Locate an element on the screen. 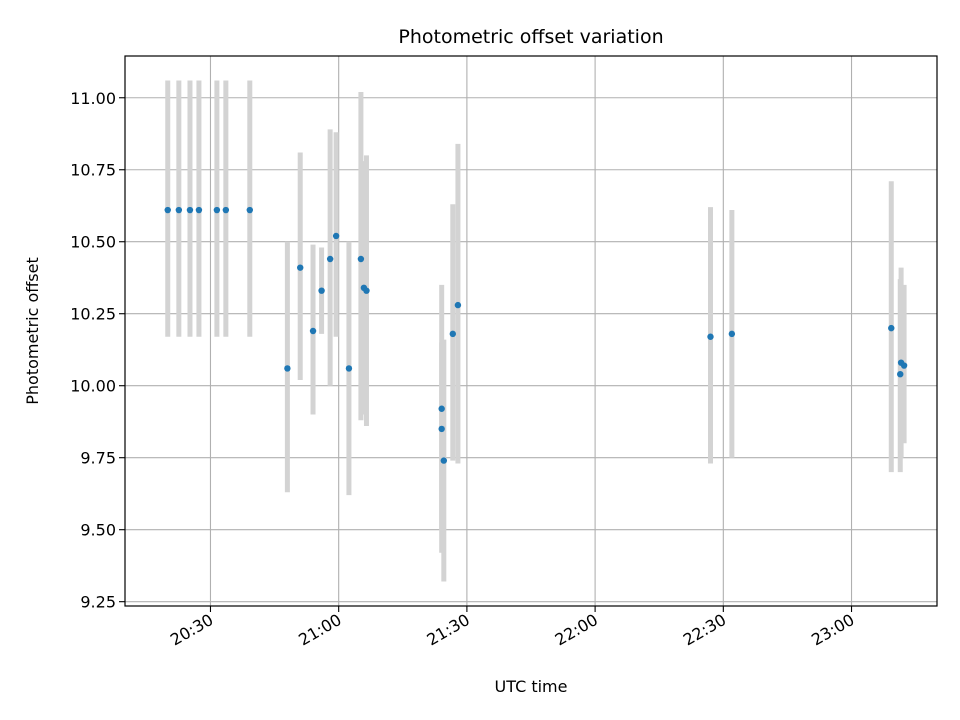  y-tick-label: 10.00 is located at coordinates (93, 386).